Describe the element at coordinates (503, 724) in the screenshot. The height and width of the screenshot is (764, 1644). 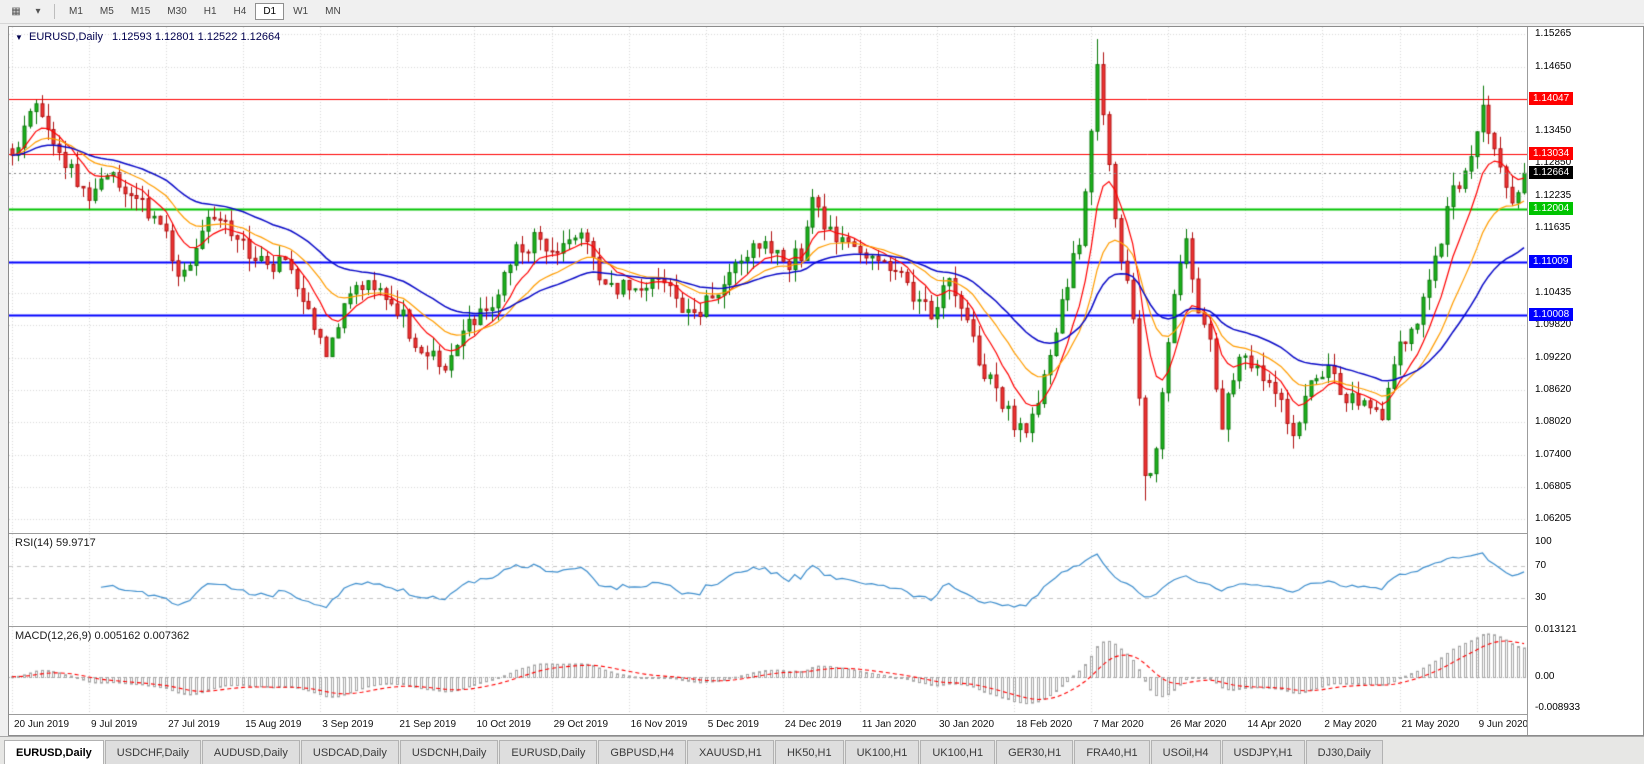
I see `time-axis-label: 10 Oct 2019` at that location.